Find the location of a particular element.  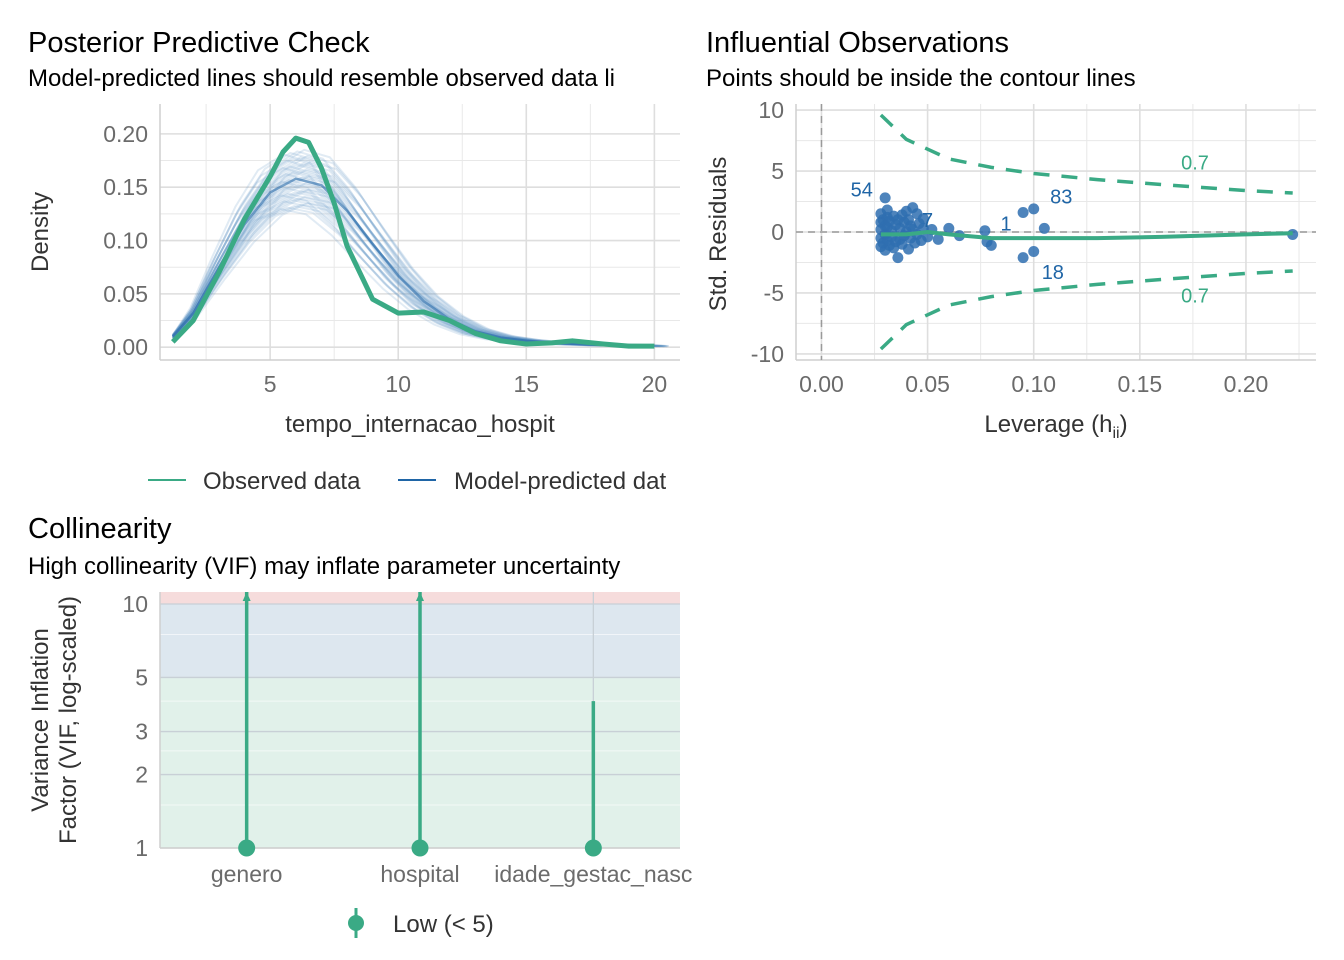

ppc-x-tick-label: 5 is located at coordinates (270, 384).